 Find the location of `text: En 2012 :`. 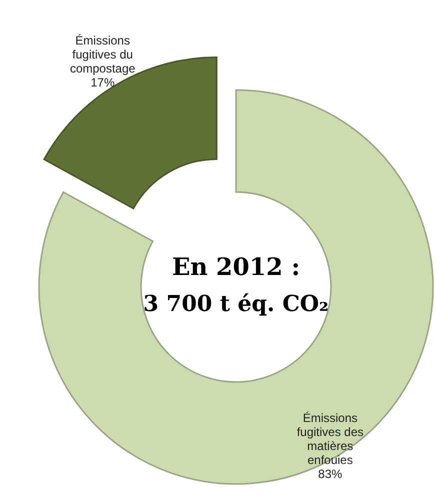

text: En 2012 : is located at coordinates (236, 266).